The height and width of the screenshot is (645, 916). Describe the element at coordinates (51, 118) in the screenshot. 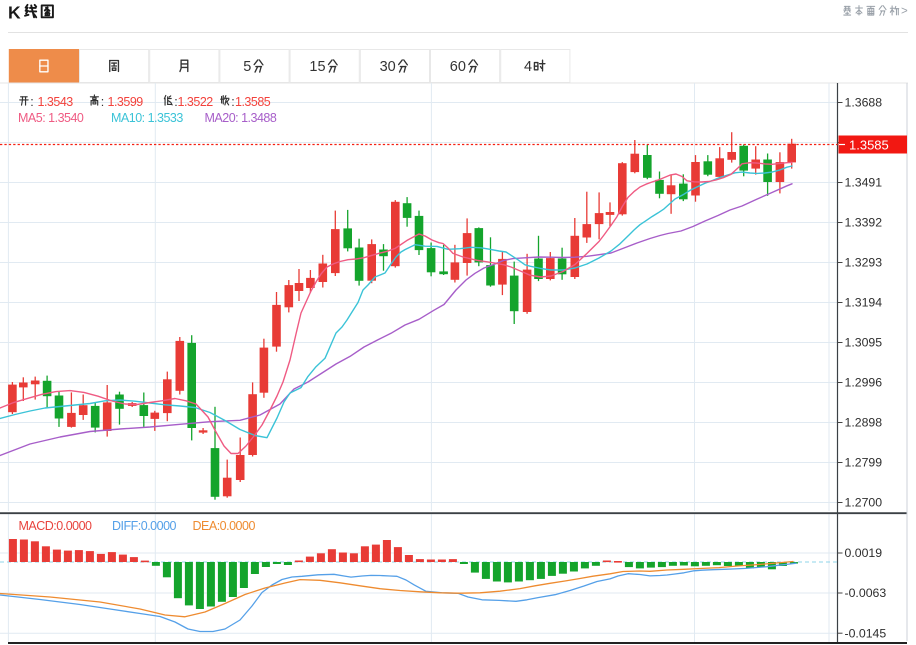

I see `svg-text: MA5: 1.3540` at that location.